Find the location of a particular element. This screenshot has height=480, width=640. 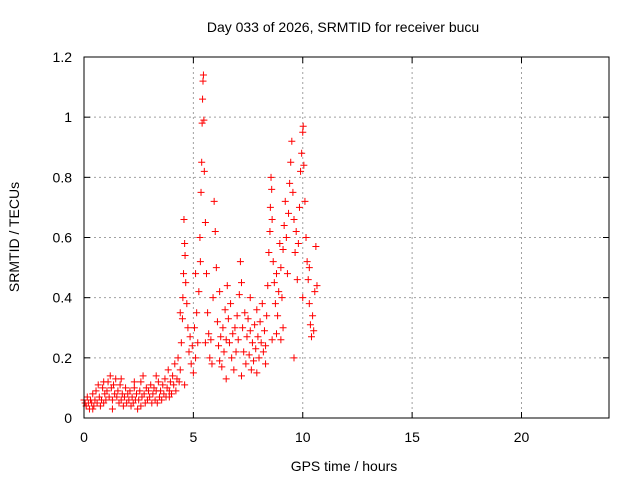

y-axis-label: SRMTID / TECUs is located at coordinates (14, 237).